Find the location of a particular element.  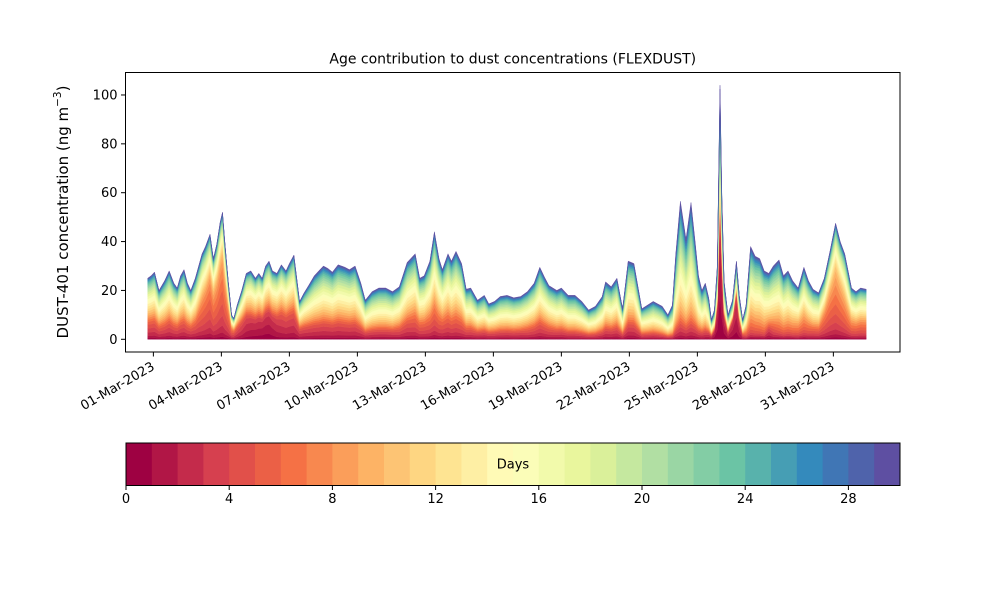

colorbar-label: Days is located at coordinates (513, 465).